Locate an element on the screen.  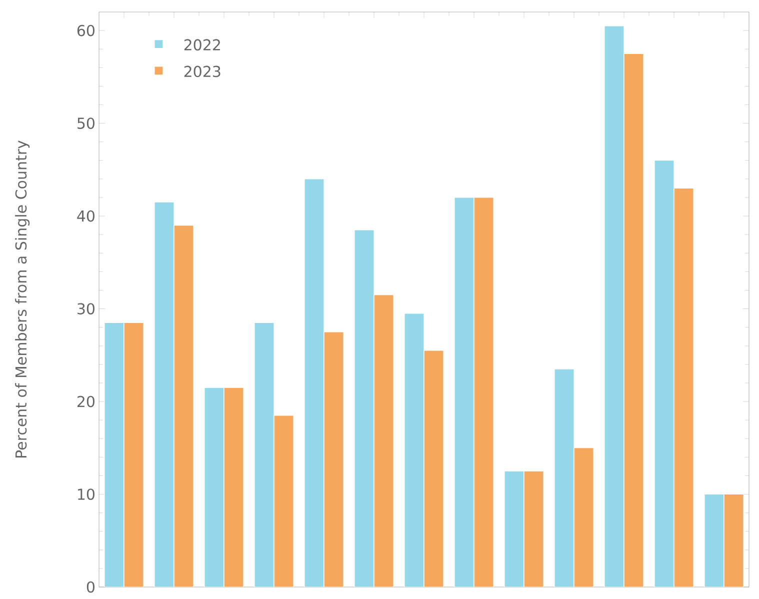
y-tick-label: 60 is located at coordinates (85, 30).